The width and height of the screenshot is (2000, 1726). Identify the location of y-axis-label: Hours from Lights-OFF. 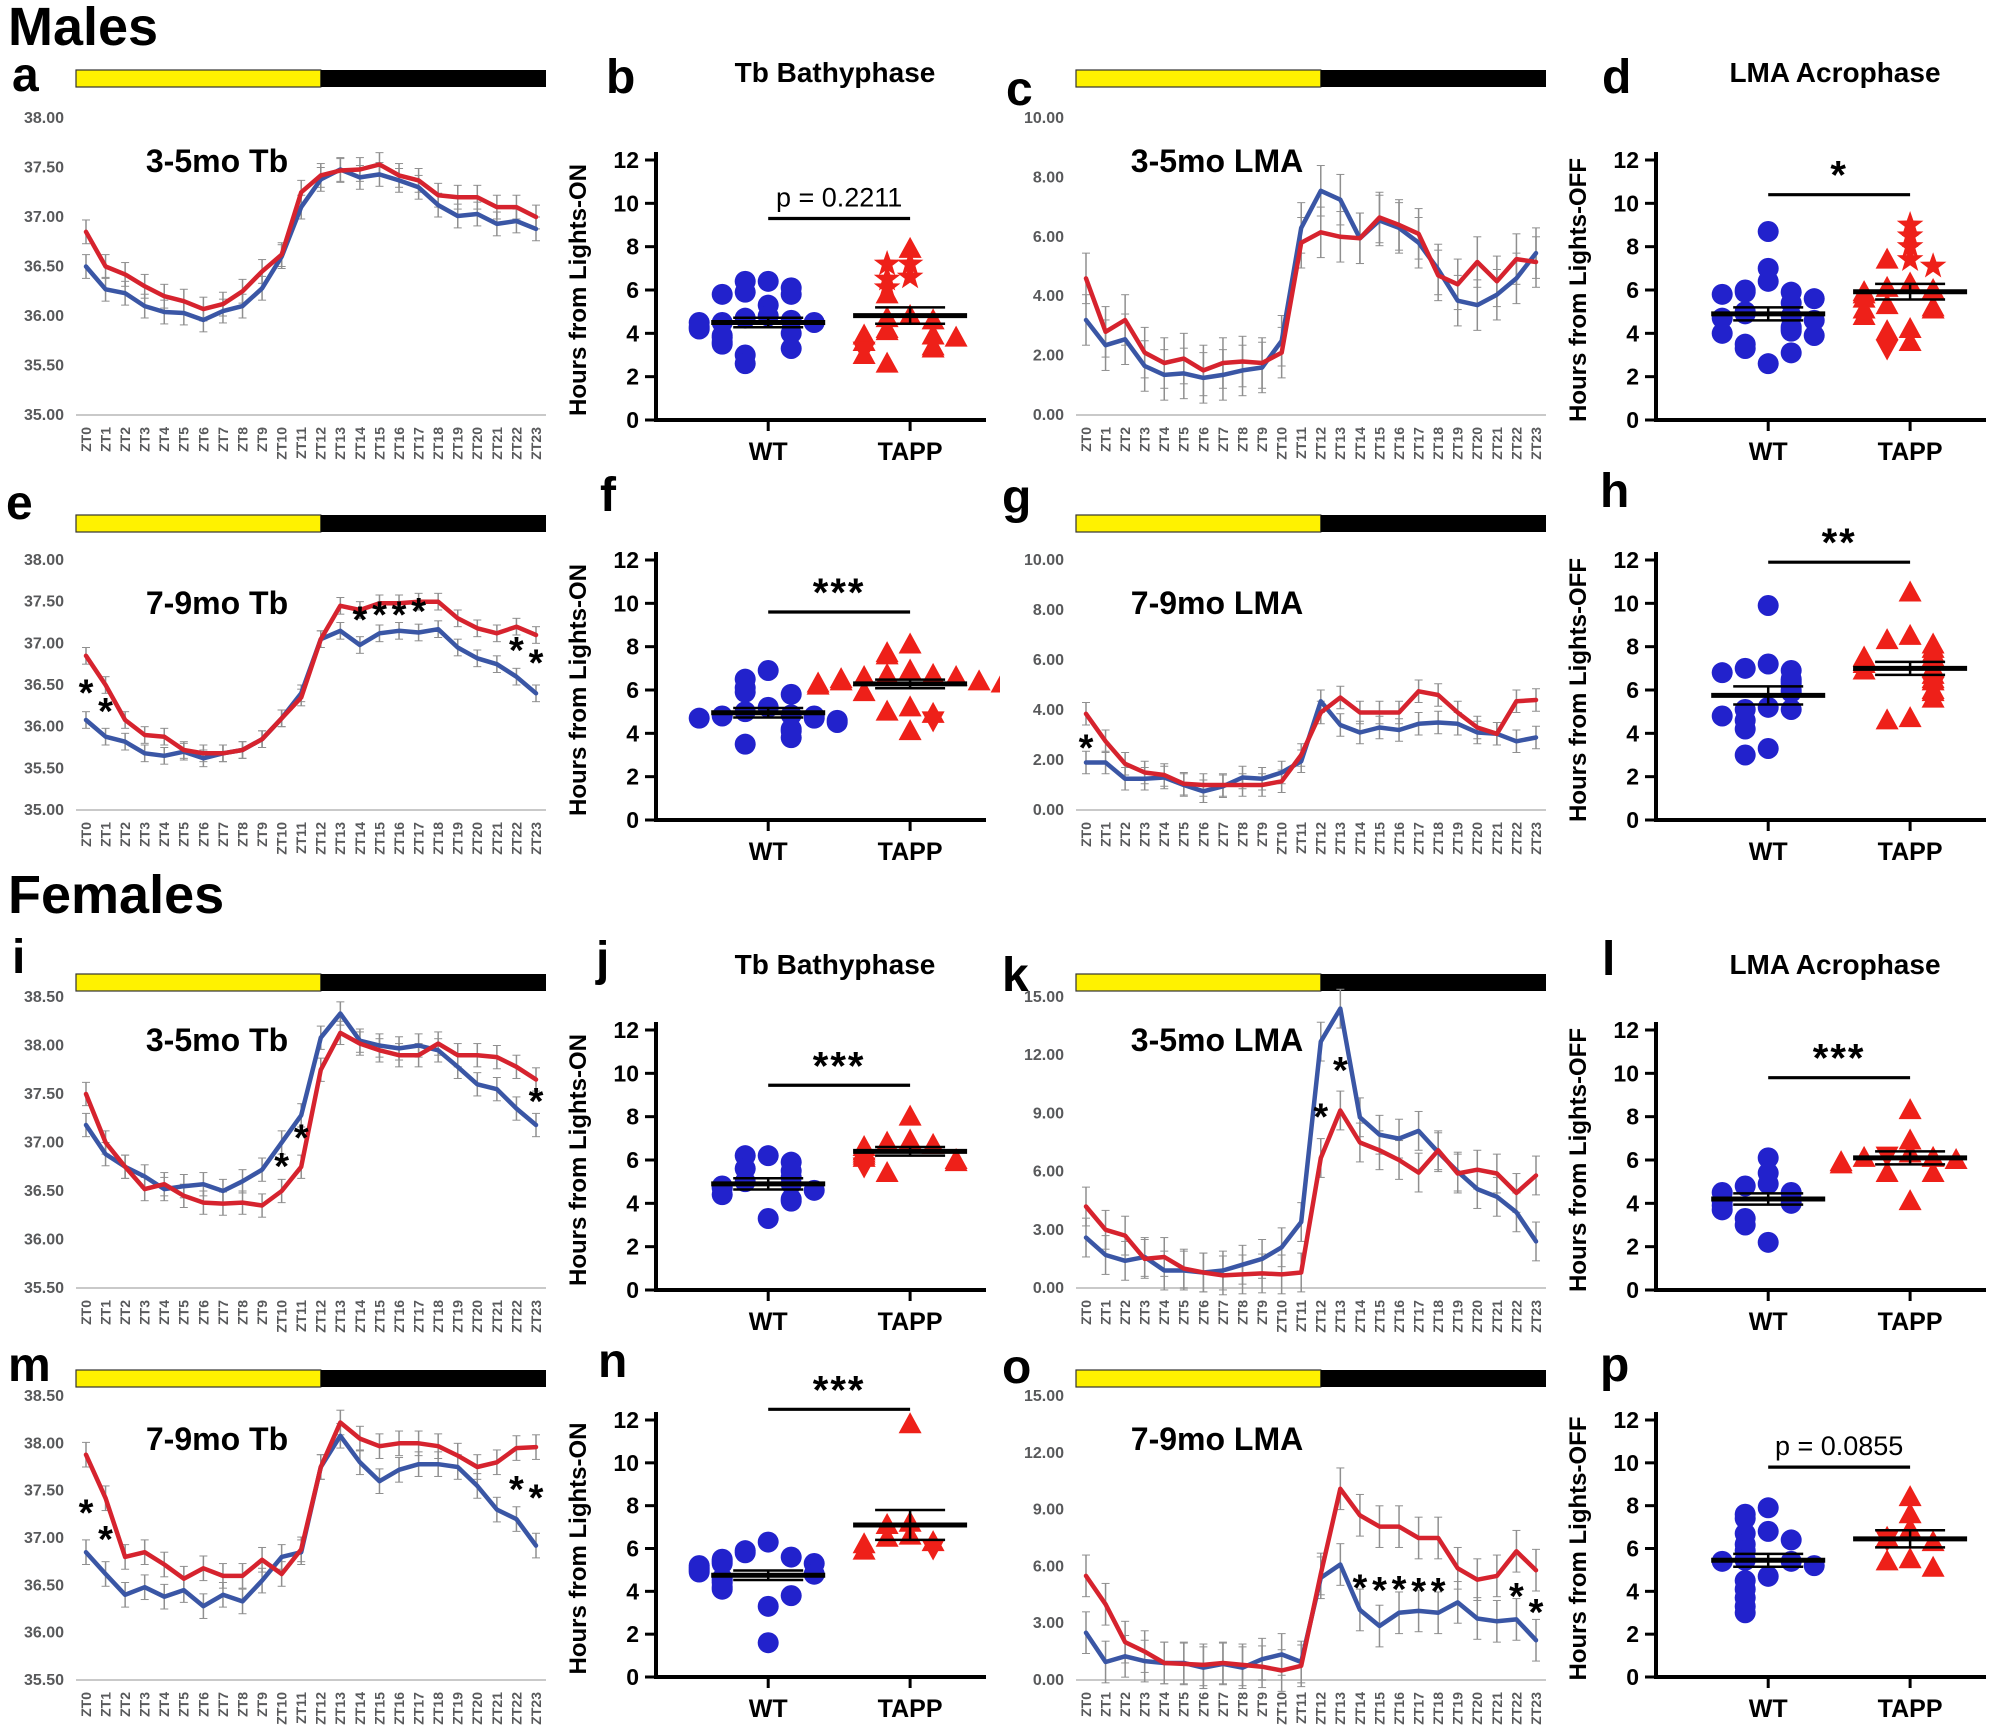
(1578, 690).